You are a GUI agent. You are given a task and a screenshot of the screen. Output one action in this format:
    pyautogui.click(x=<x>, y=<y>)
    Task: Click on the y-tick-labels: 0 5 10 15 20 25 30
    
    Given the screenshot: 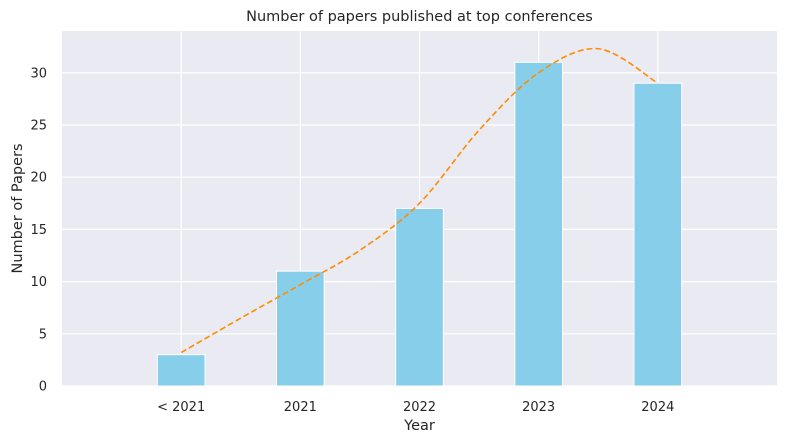 What is the action you would take?
    pyautogui.click(x=38, y=230)
    